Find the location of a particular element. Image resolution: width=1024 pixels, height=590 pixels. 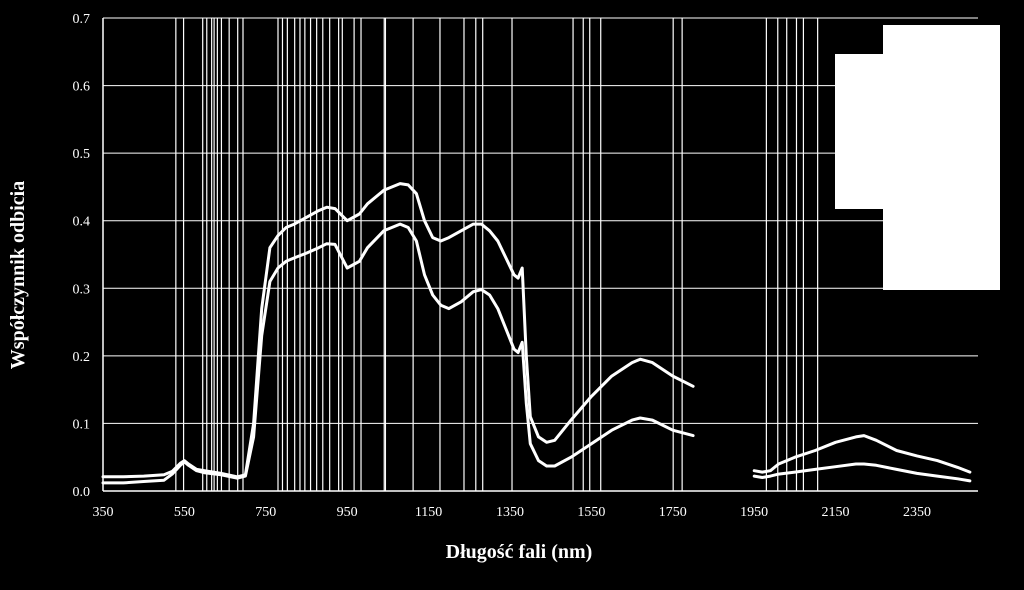

x-tick-label-3: 950 is located at coordinates (347, 512).